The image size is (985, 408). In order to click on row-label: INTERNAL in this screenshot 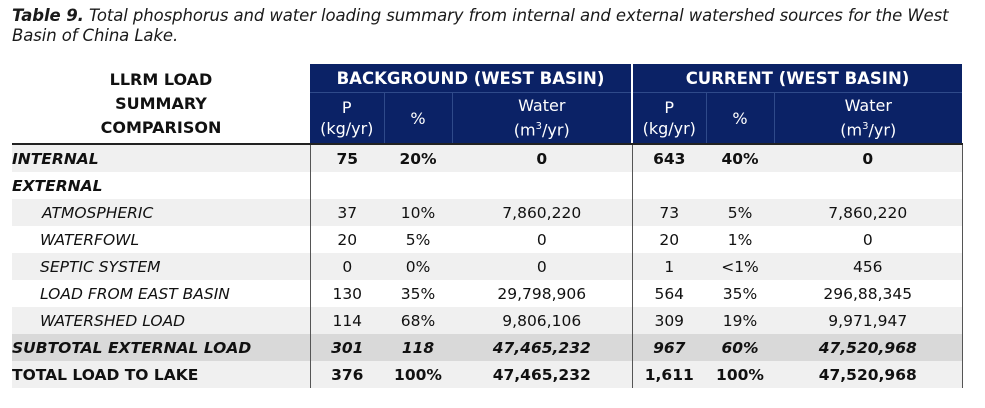, I will do `click(161, 158)`.